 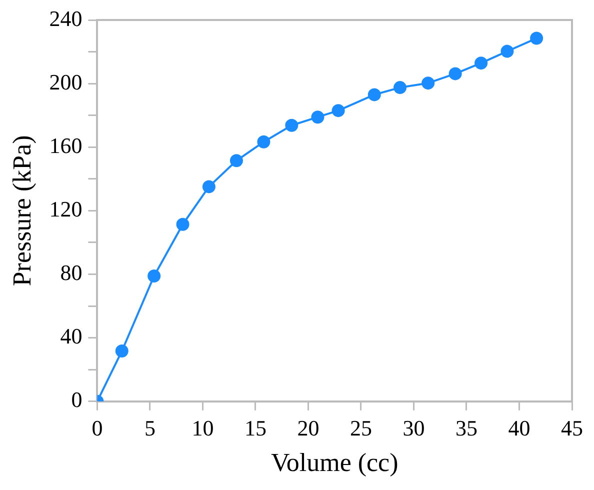 I want to click on x-tick-label: 45, so click(x=572, y=427).